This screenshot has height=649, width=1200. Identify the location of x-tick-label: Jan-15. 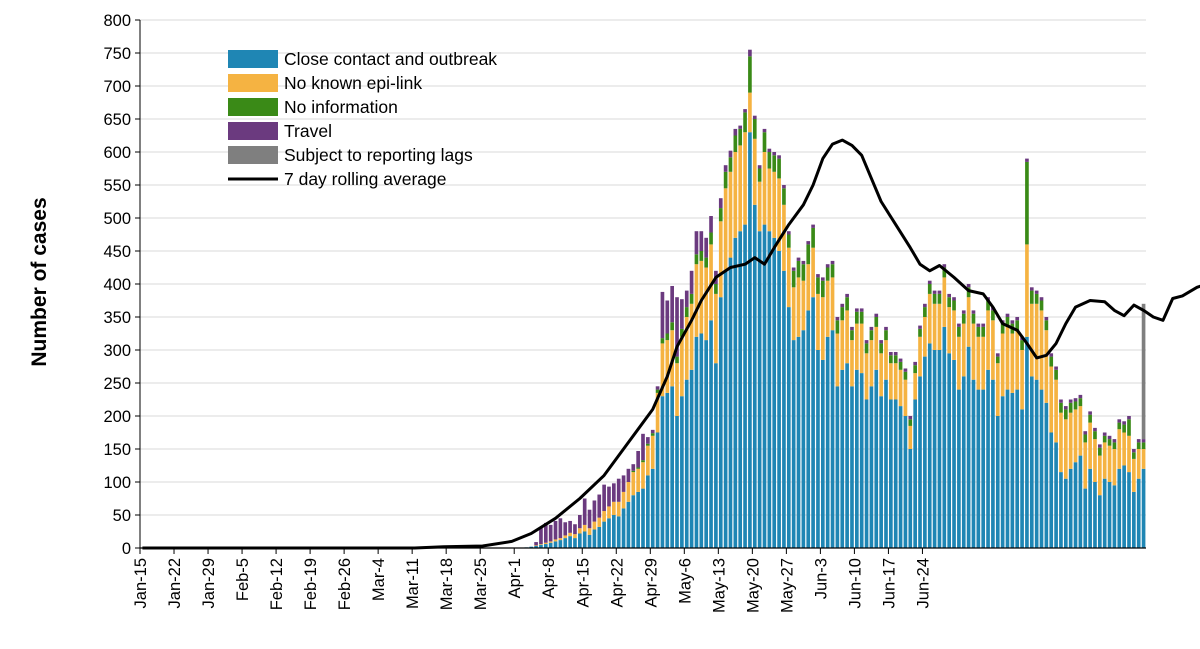
(141, 583).